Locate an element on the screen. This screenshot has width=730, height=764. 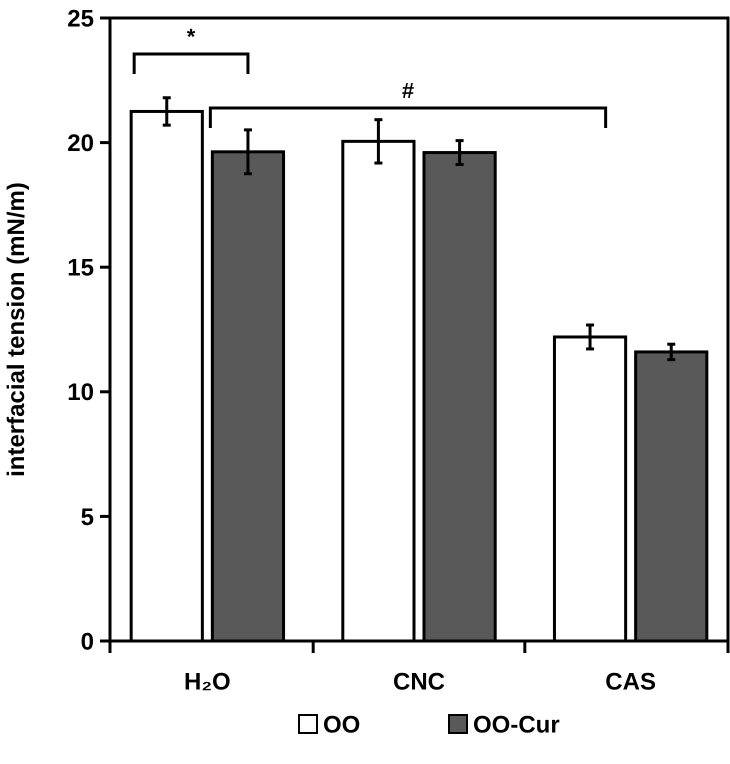
y-axis-title: interfacial tension (mN/m) is located at coordinates (16, 329).